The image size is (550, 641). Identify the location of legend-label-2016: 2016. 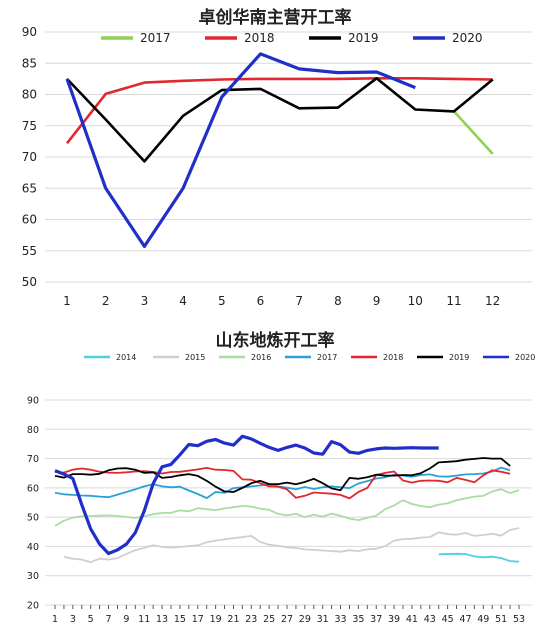
(261, 357).